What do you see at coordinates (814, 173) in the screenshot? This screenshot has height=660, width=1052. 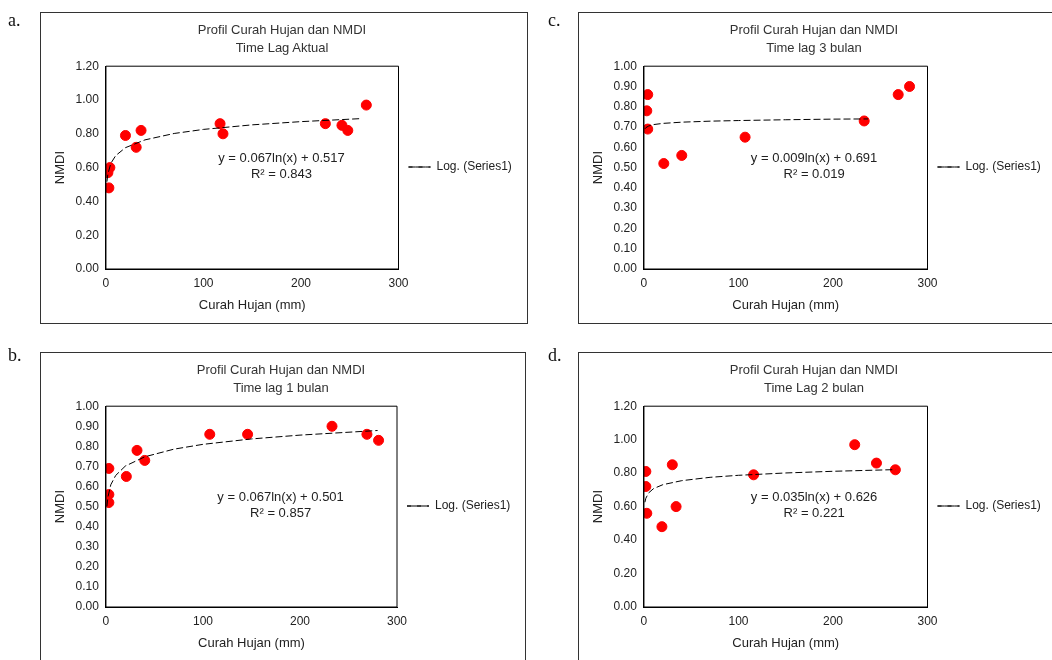 I see `annotation: R² = 0.019` at bounding box center [814, 173].